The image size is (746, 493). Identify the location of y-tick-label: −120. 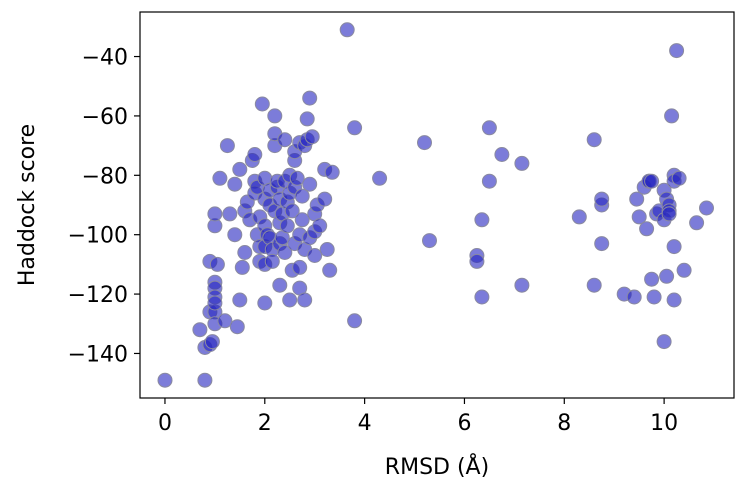
(98, 295).